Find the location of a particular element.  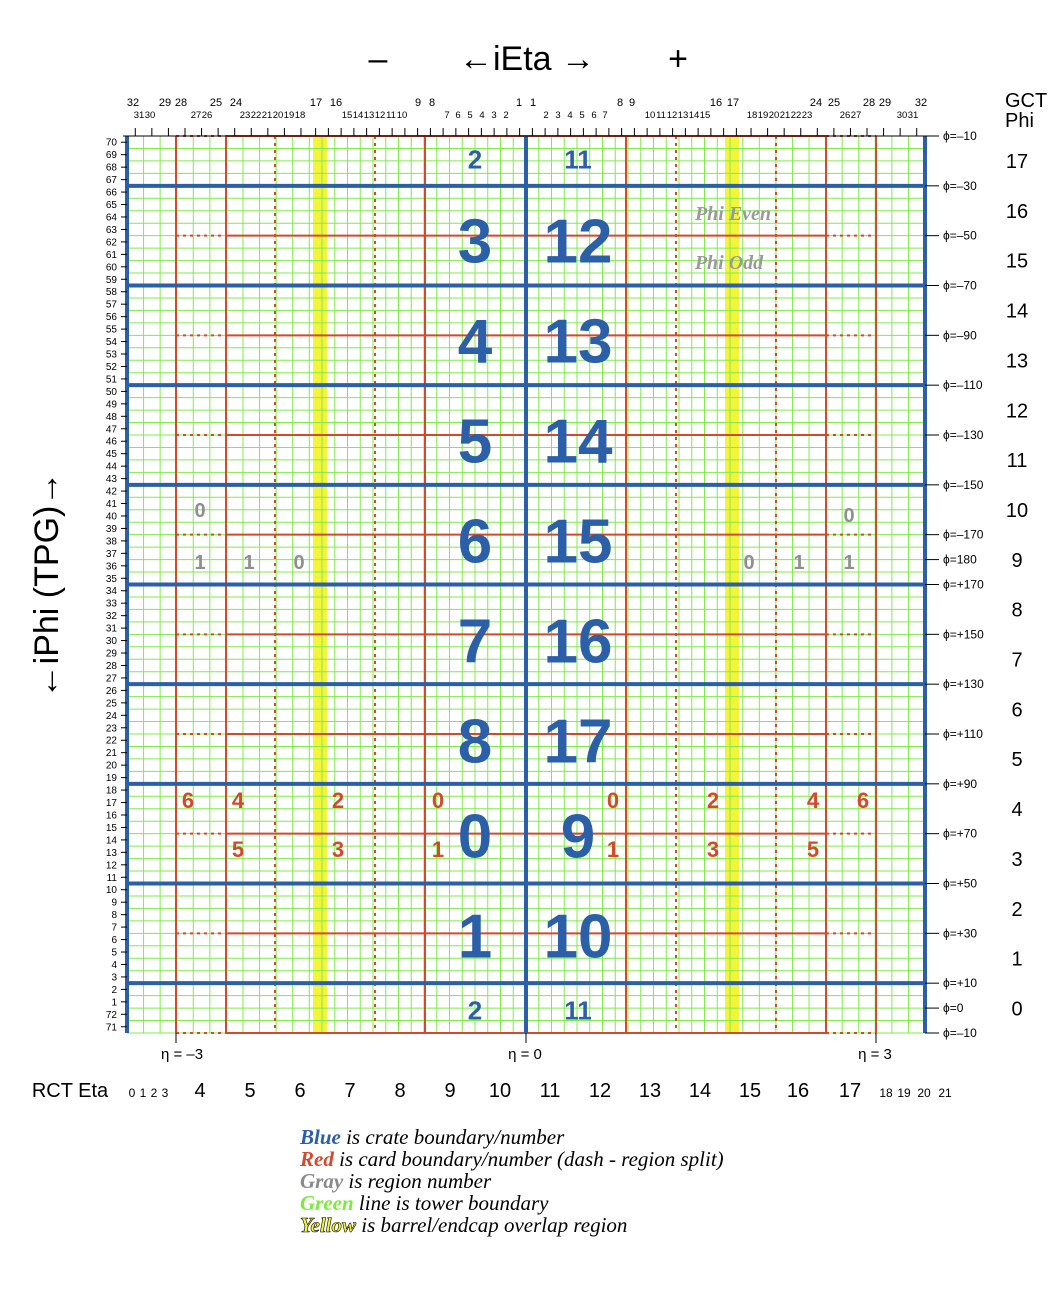

crate-number-right: 15 is located at coordinates (578, 541).